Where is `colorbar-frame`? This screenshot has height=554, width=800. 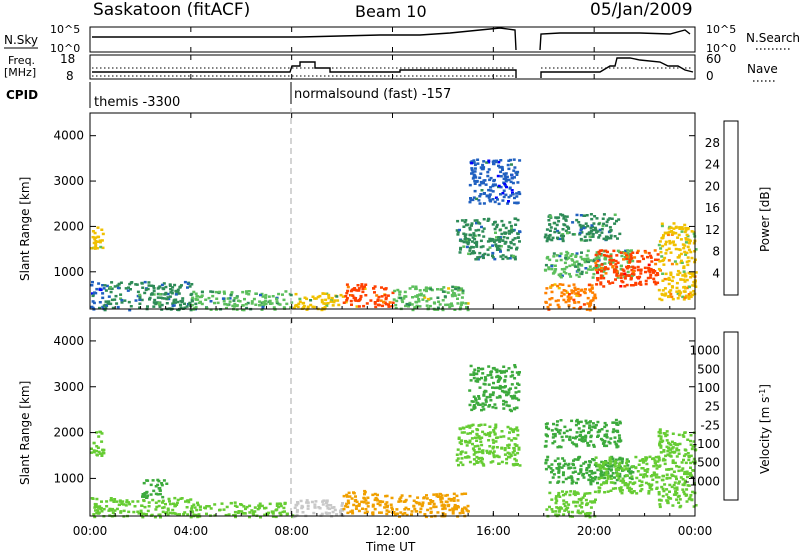
colorbar-frame is located at coordinates (731, 416).